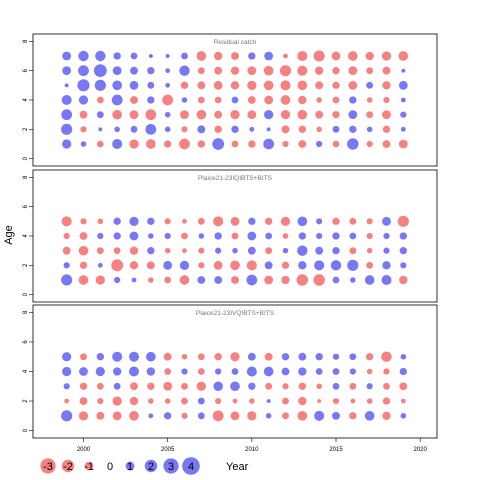 The width and height of the screenshot is (480, 480). What do you see at coordinates (26, 177) in the screenshot?
I see `y-tick-label: 8` at bounding box center [26, 177].